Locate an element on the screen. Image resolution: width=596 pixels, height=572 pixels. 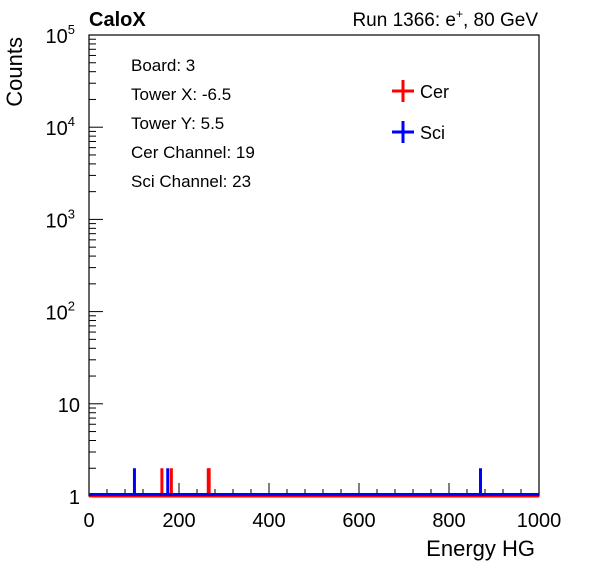
y-tick-label-base: 1 is located at coordinates (74, 498).